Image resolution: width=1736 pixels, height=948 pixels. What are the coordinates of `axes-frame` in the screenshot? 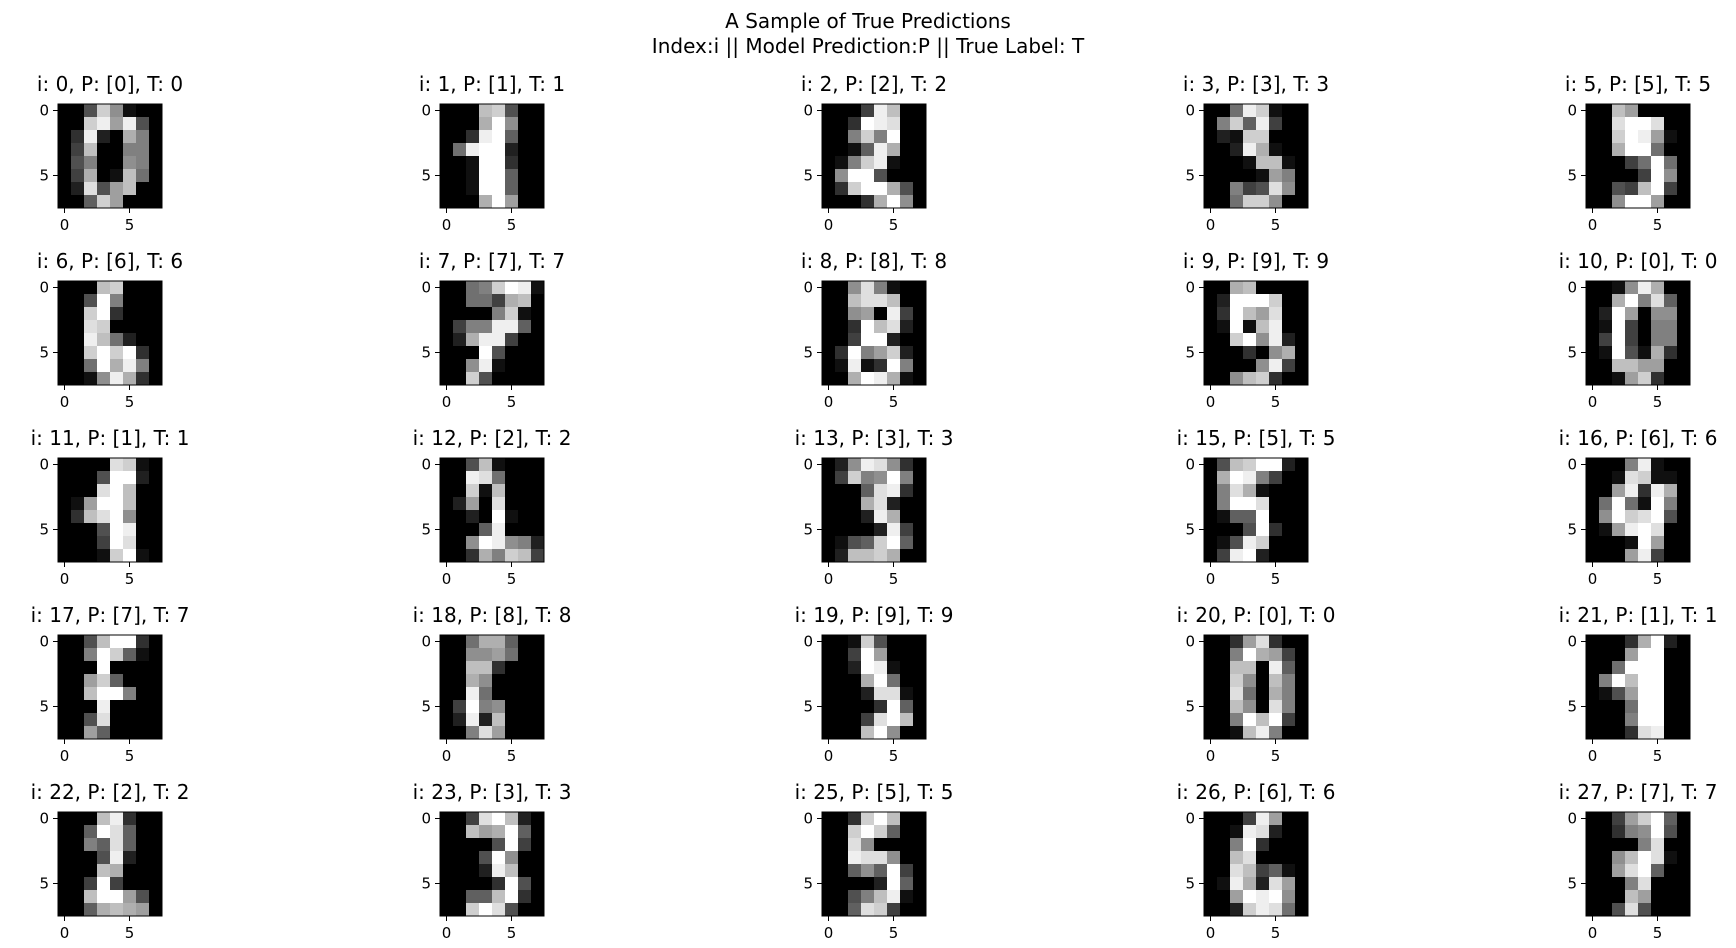 It's located at (1256, 333).